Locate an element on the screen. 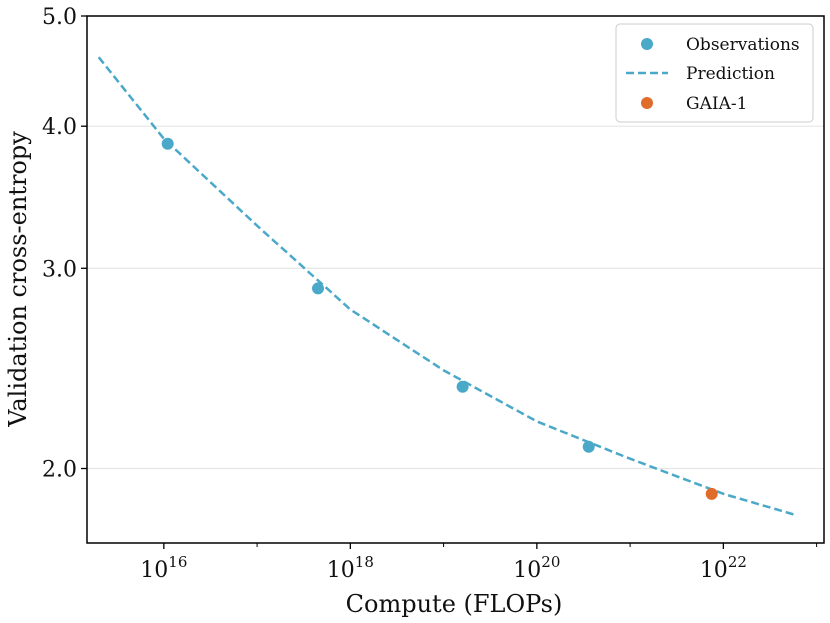 This screenshot has height=623, width=830. legend-box is located at coordinates (714, 73).